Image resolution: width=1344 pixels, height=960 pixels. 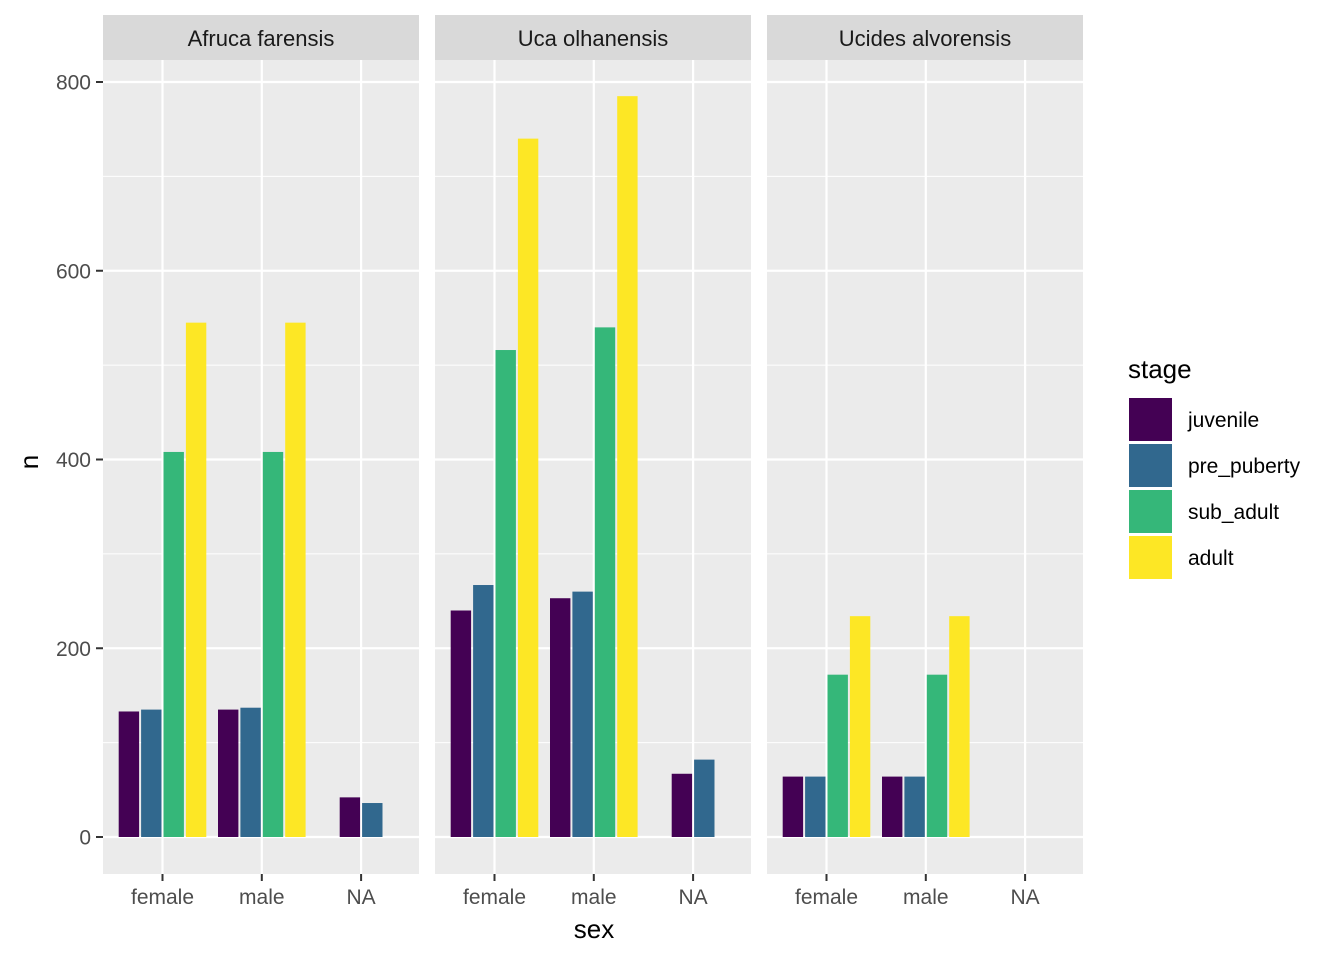 What do you see at coordinates (1160, 369) in the screenshot?
I see `legend-title: stage` at bounding box center [1160, 369].